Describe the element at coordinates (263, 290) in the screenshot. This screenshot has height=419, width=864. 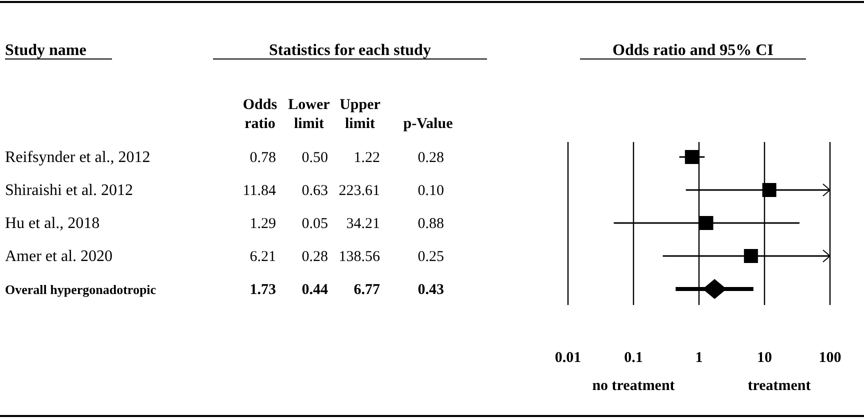
I see `text: 1.73` at that location.